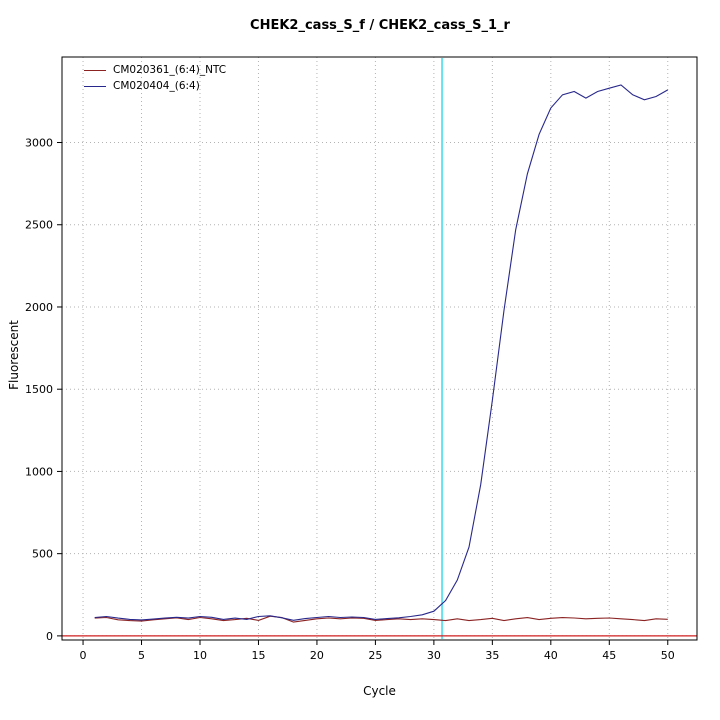 This screenshot has width=720, height=720. What do you see at coordinates (609, 655) in the screenshot?
I see `x-tick-label: 45` at bounding box center [609, 655].